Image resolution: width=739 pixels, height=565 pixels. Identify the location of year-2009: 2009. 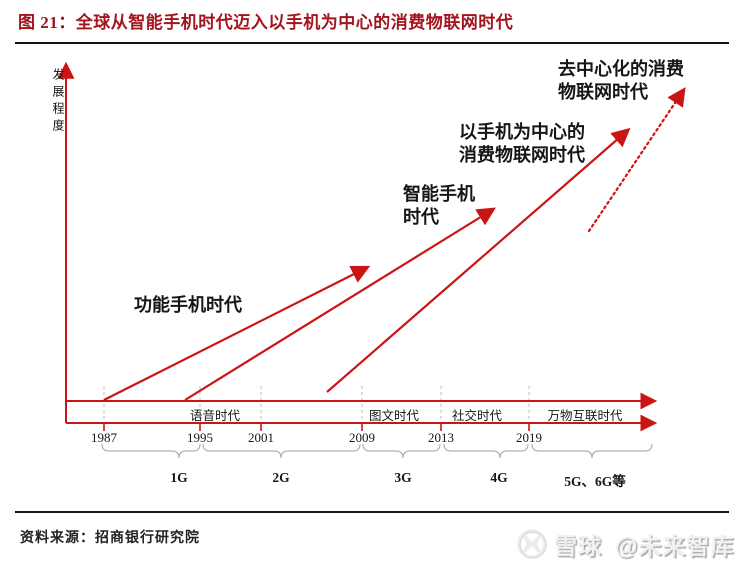
(362, 437).